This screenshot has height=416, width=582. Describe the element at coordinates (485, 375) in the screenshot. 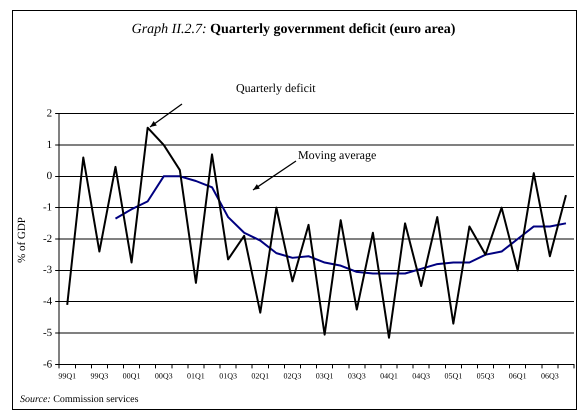

I see `x-tick-label: 05Q3` at that location.